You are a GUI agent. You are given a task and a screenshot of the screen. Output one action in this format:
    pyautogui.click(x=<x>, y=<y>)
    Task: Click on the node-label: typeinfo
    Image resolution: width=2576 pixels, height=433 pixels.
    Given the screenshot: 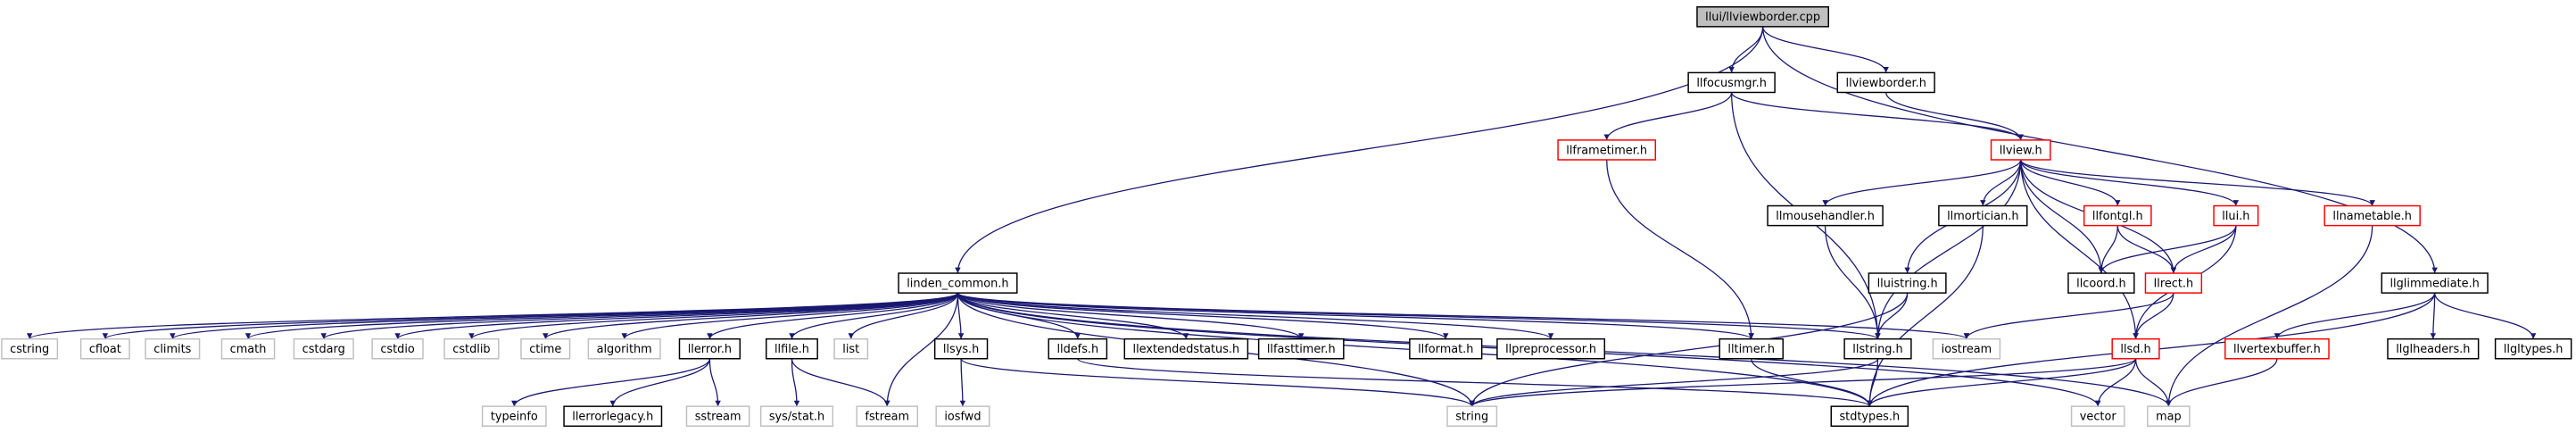 What is the action you would take?
    pyautogui.click(x=514, y=418)
    